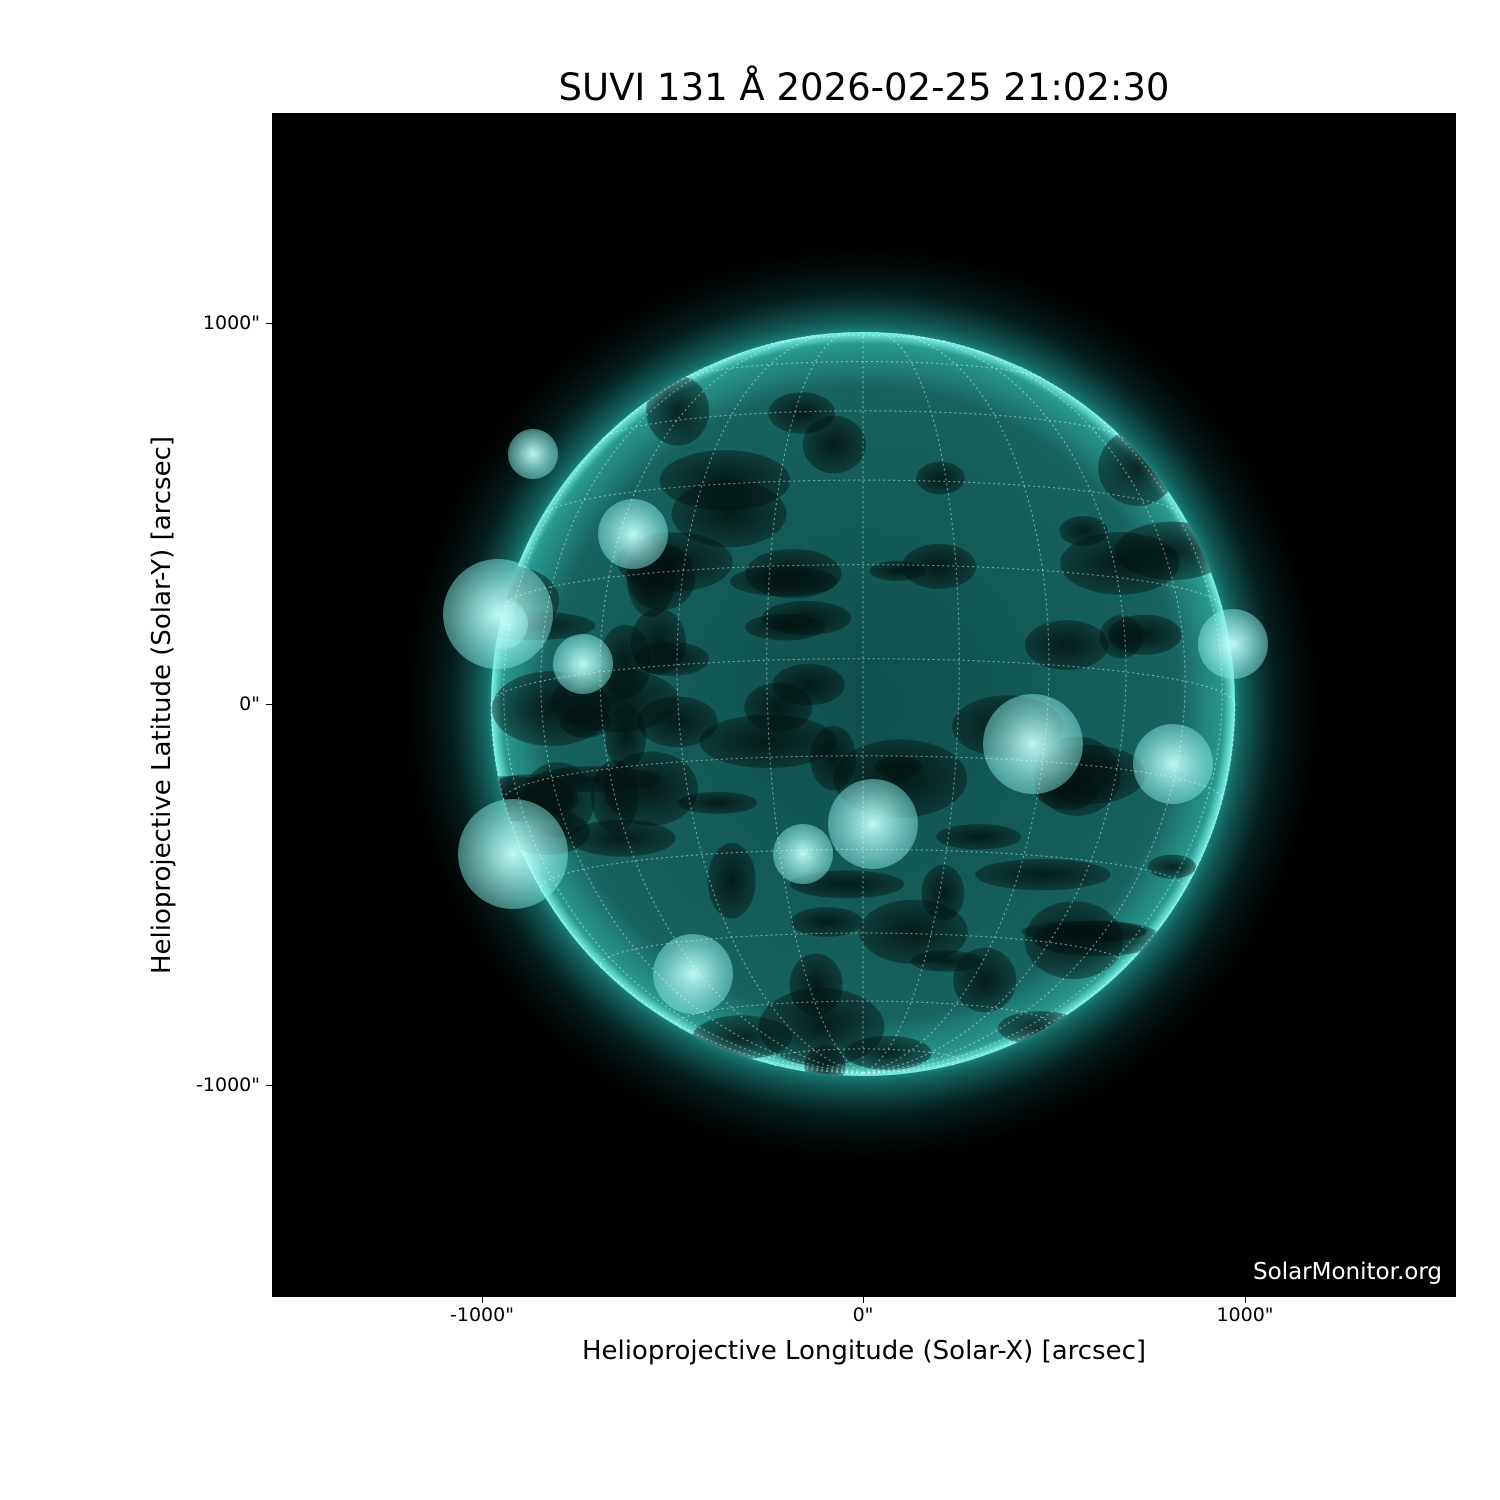 Image resolution: width=1500 pixels, height=1500 pixels. What do you see at coordinates (482, 1315) in the screenshot?
I see `x-tick-label: -1000"` at bounding box center [482, 1315].